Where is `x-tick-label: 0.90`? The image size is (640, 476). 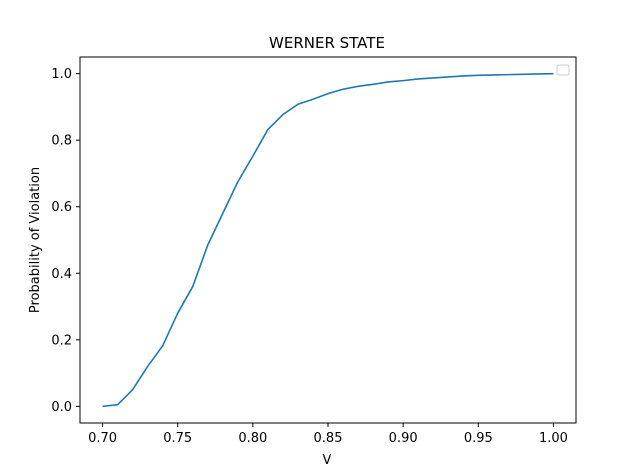
x-tick-label: 0.90 is located at coordinates (403, 438).